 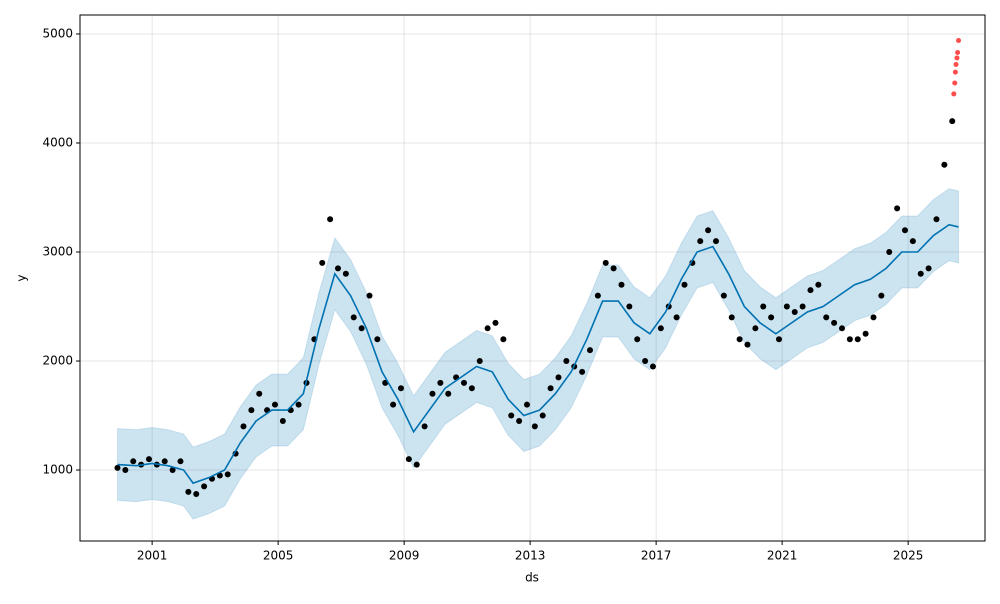 I want to click on x-tick-label: 2025, so click(x=908, y=556).